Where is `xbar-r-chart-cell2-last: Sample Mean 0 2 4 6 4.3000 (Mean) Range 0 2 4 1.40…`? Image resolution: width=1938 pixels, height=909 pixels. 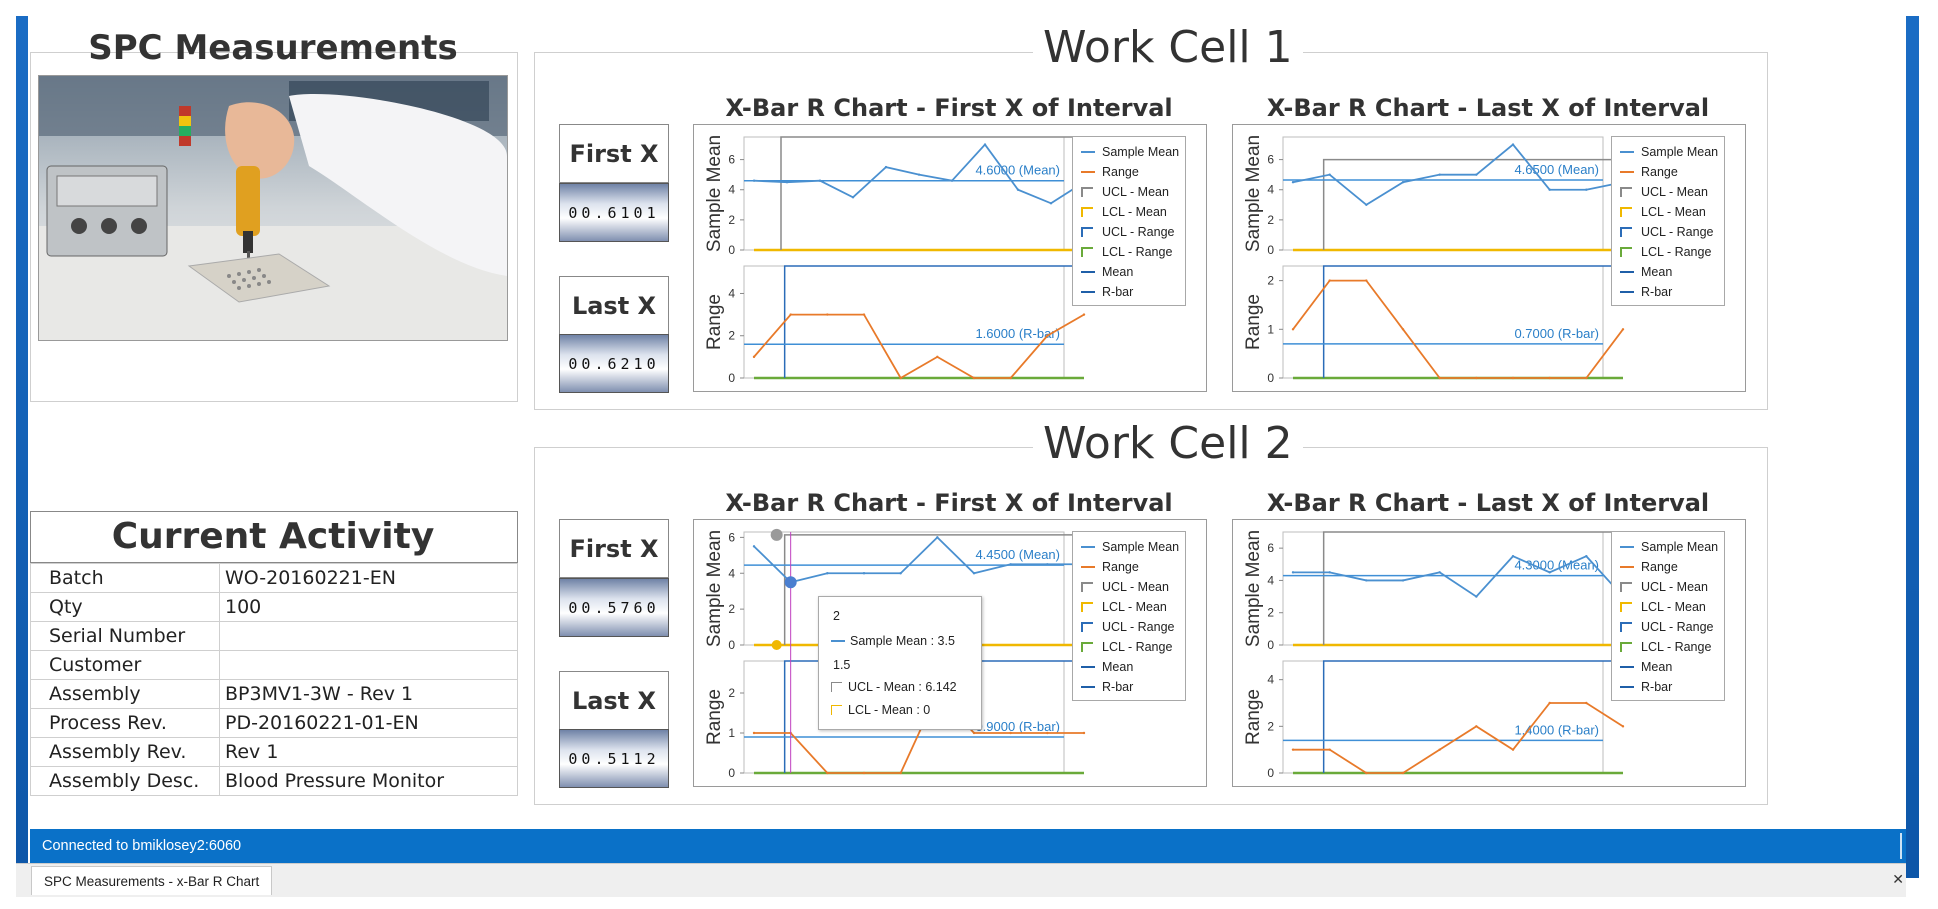 xbar-r-chart-cell2-last: Sample Mean 0 2 4 6 4.3000 (Mean) Range 0 2 4 1.40… is located at coordinates (1489, 653).